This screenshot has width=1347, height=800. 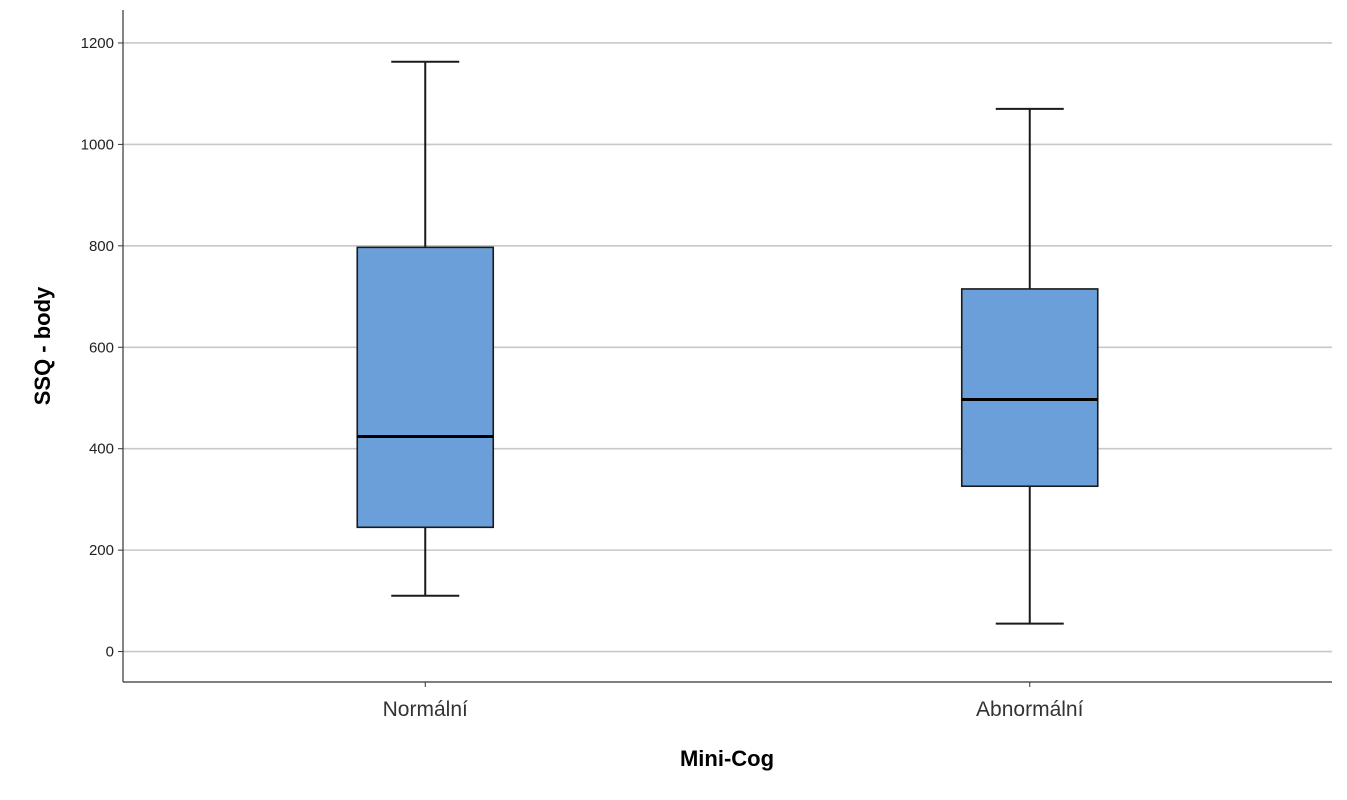 I want to click on y-tick-label-800: 800, so click(x=101, y=246).